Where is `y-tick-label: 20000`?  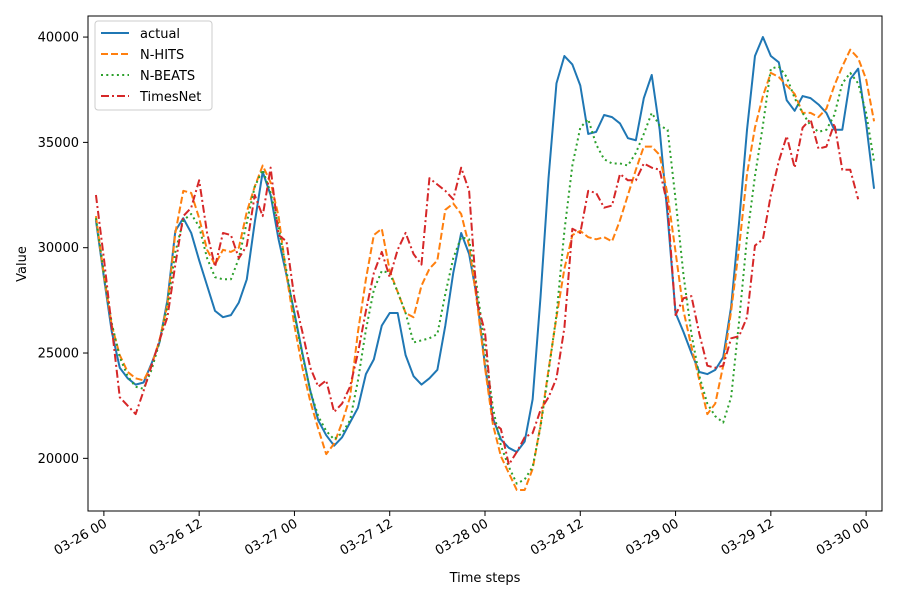 y-tick-label: 20000 is located at coordinates (58, 459).